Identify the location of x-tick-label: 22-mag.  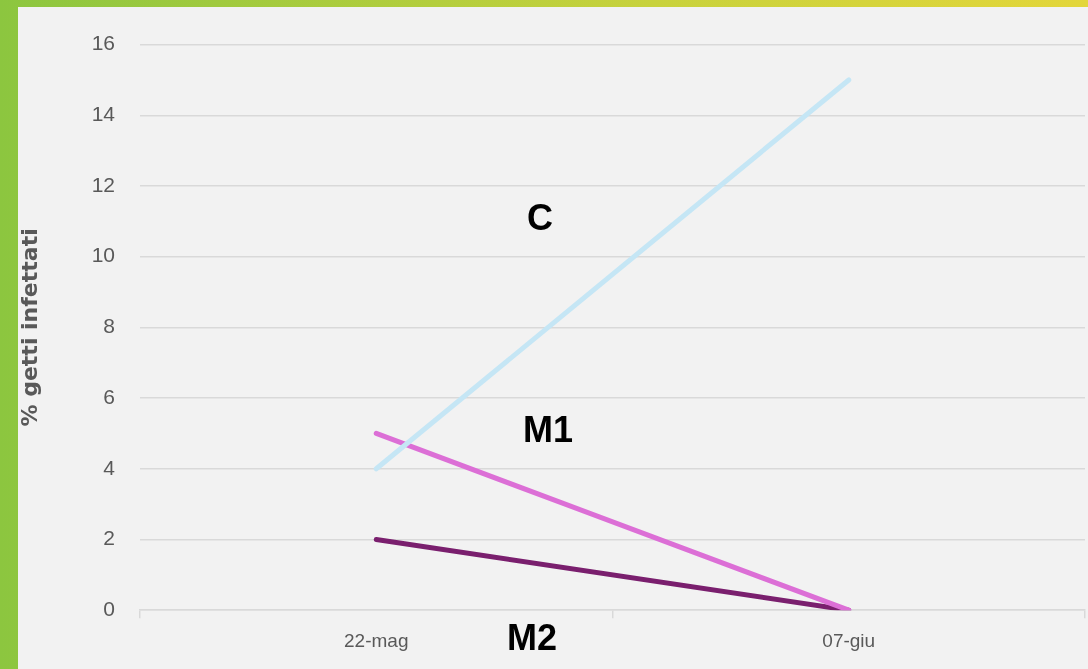
(376, 640).